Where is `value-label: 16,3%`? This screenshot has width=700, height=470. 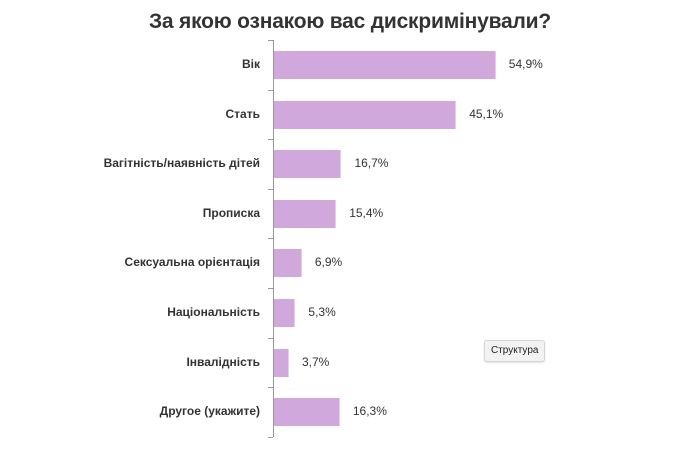
value-label: 16,3% is located at coordinates (369, 411).